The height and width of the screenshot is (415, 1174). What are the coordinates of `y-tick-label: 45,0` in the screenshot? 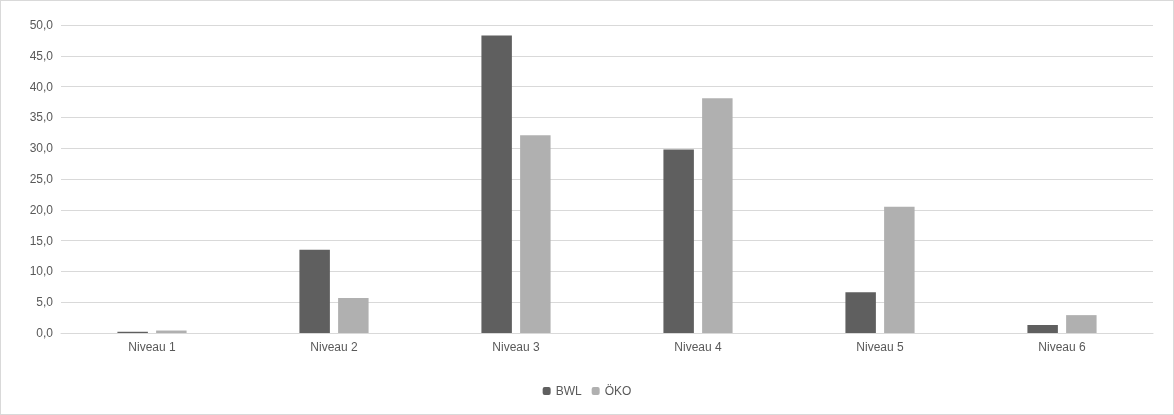 It's located at (41, 55).